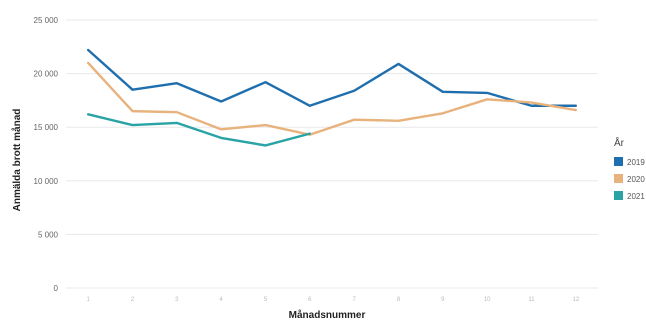 The width and height of the screenshot is (646, 321). Describe the element at coordinates (48, 234) in the screenshot. I see `y-tick-label: 5 000` at that location.